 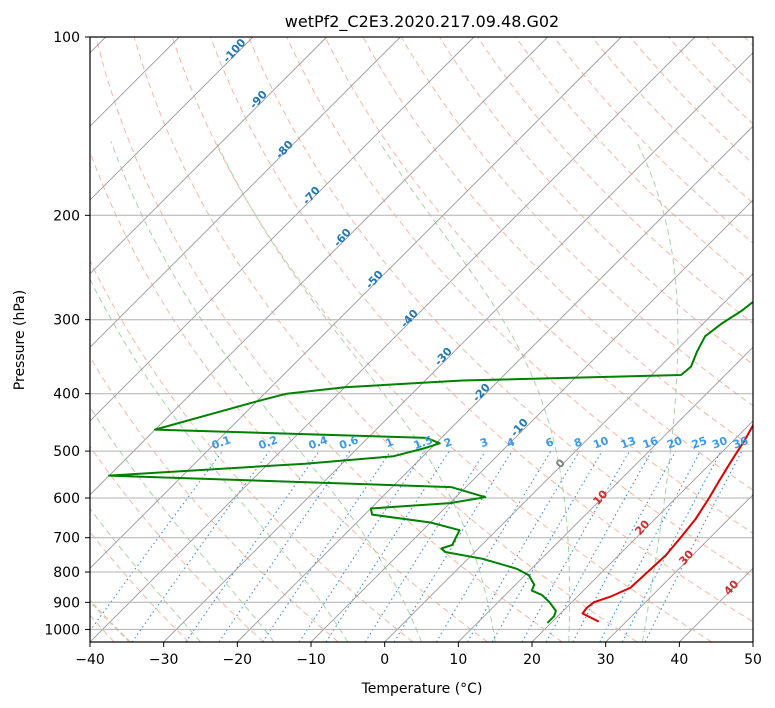 What do you see at coordinates (422, 22) in the screenshot?
I see `chart-title: wetPf2_C2E3.2020.217.09.48.G02` at bounding box center [422, 22].